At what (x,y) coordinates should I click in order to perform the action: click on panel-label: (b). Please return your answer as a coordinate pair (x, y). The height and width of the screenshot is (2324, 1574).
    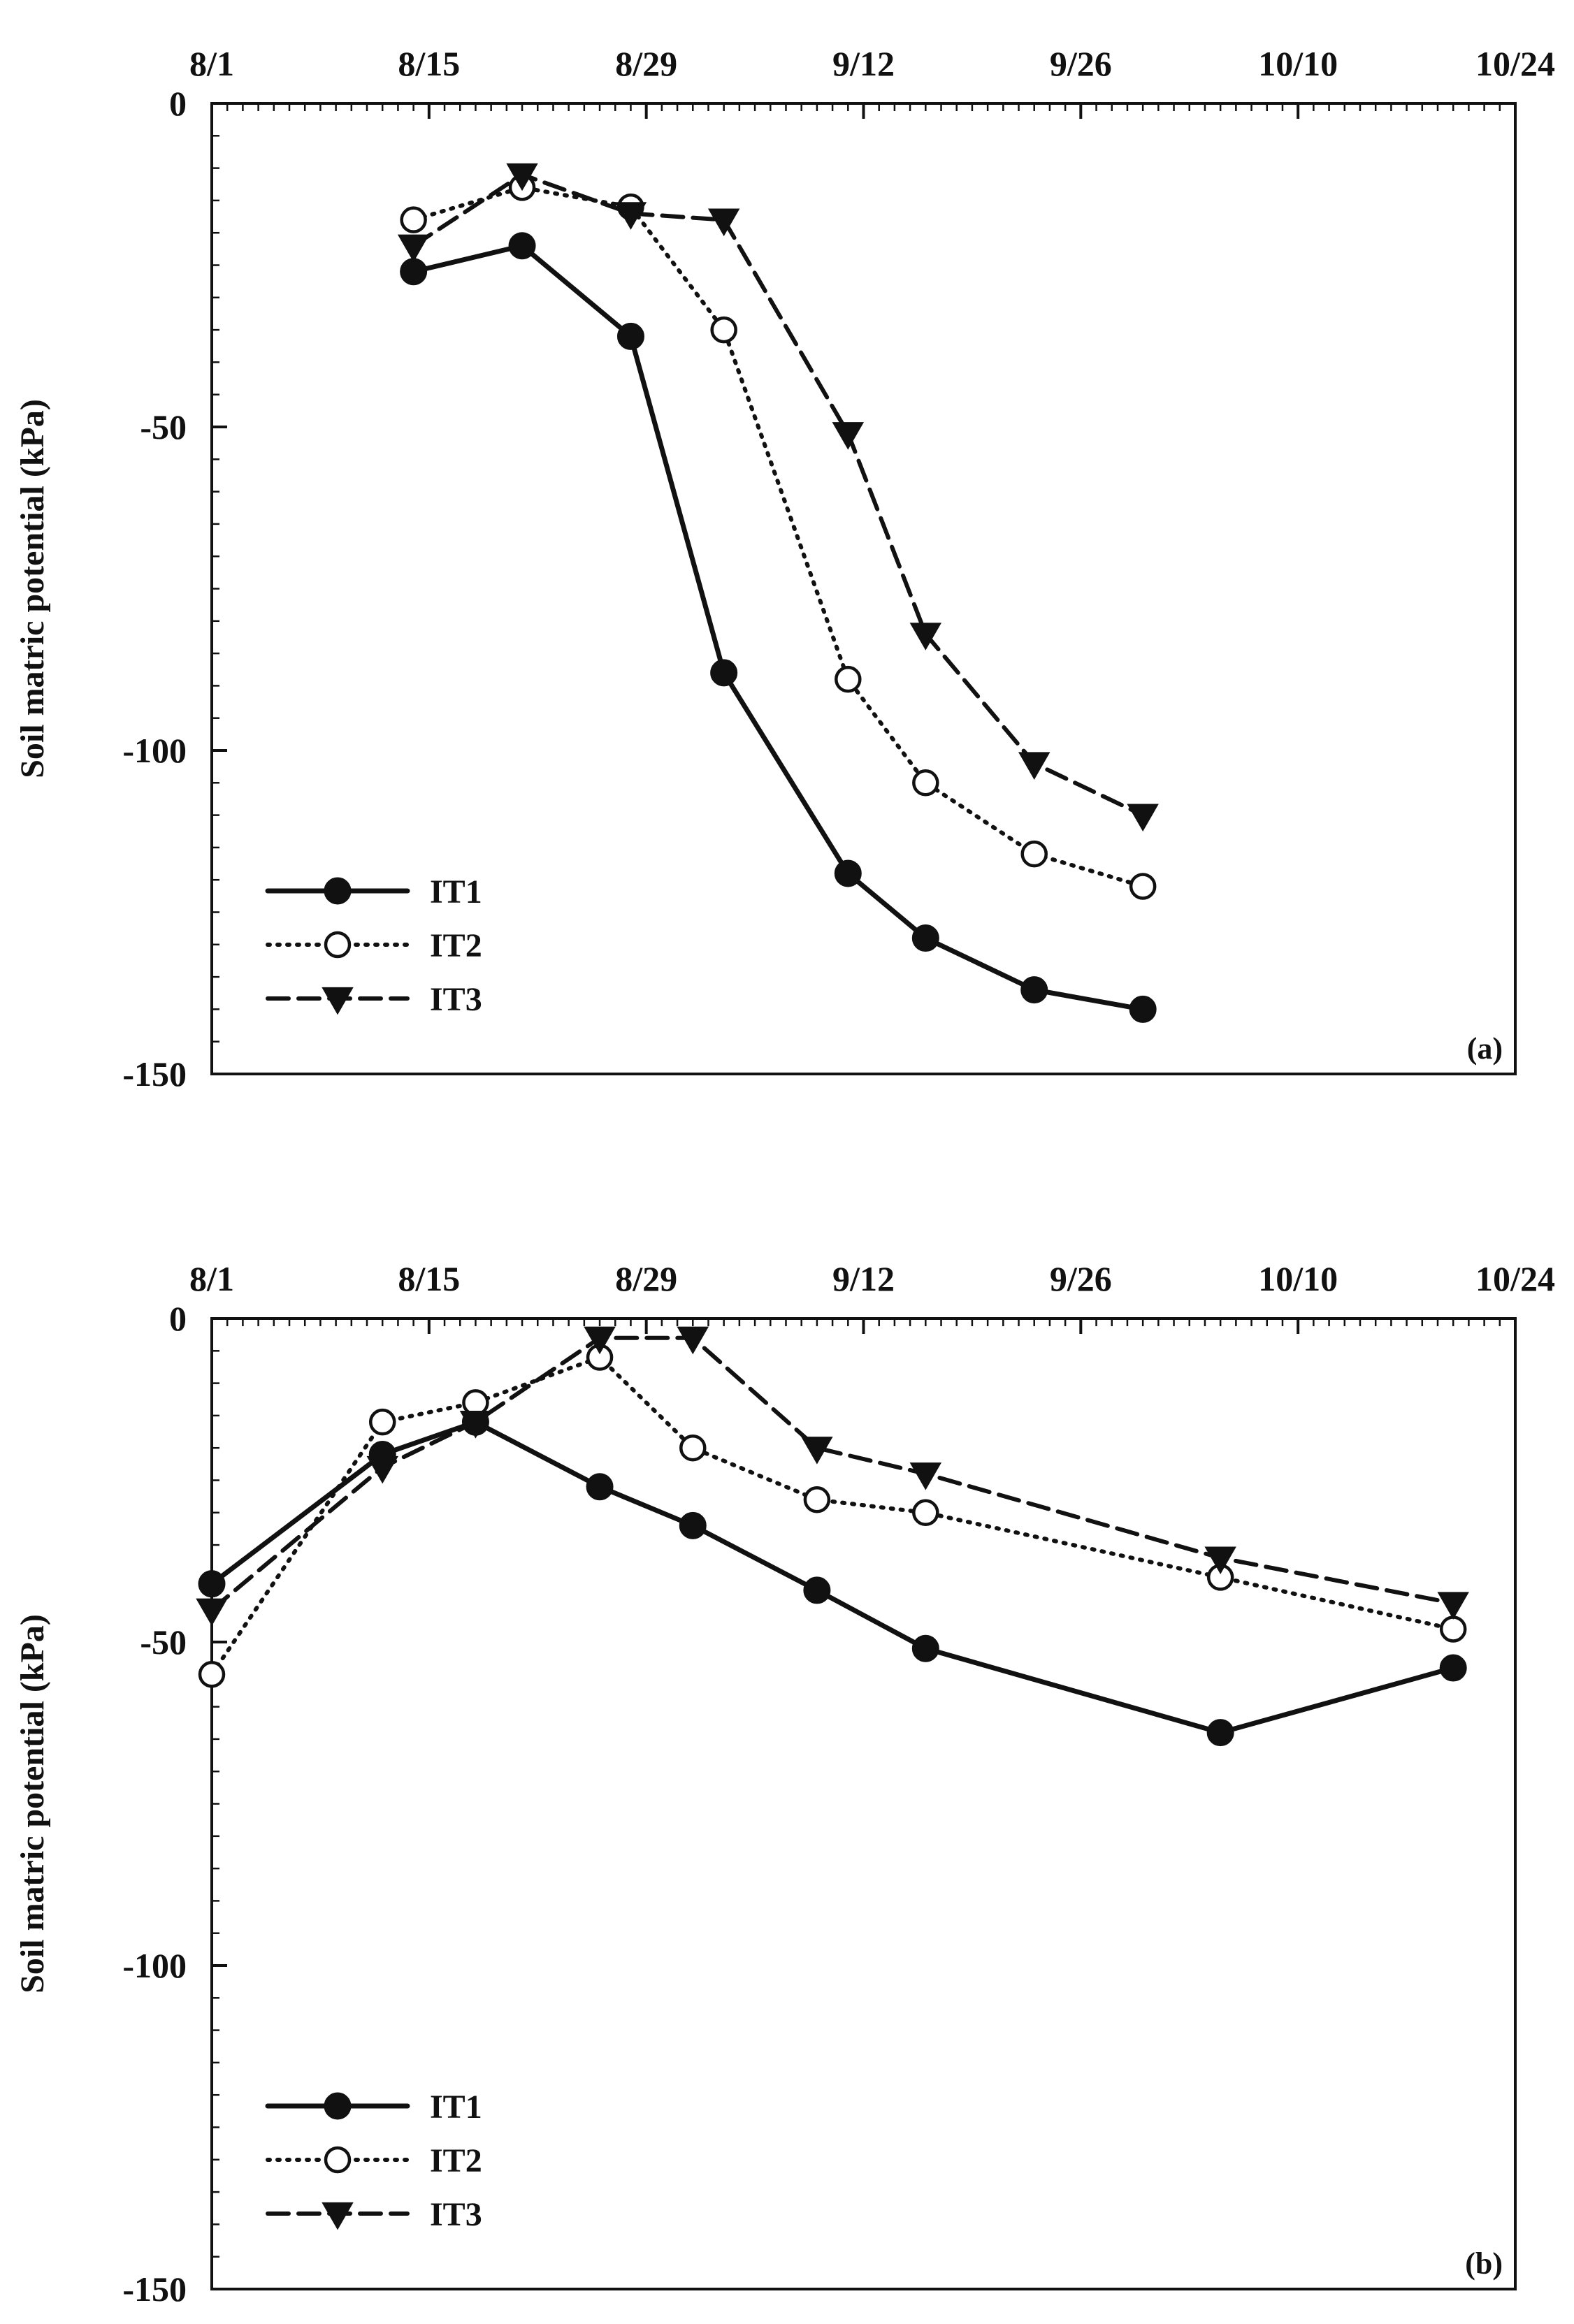
    Looking at the image, I should click on (1484, 2263).